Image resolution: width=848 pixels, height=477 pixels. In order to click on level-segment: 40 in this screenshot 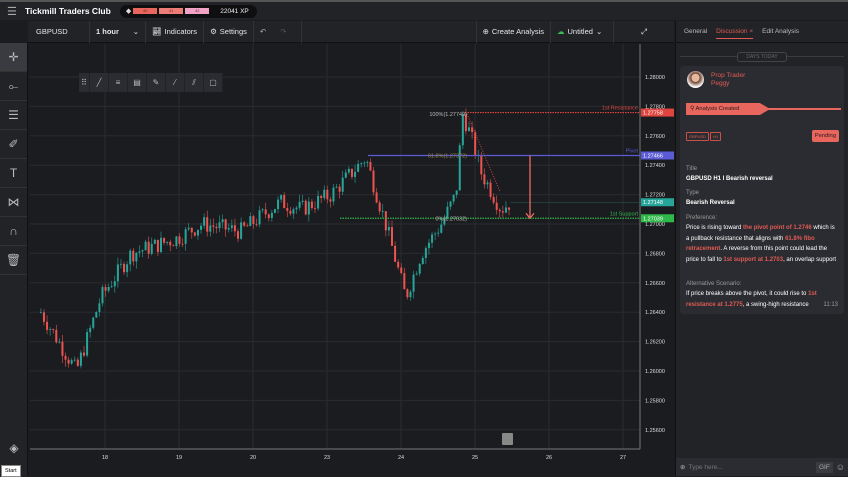, I will do `click(145, 11)`.